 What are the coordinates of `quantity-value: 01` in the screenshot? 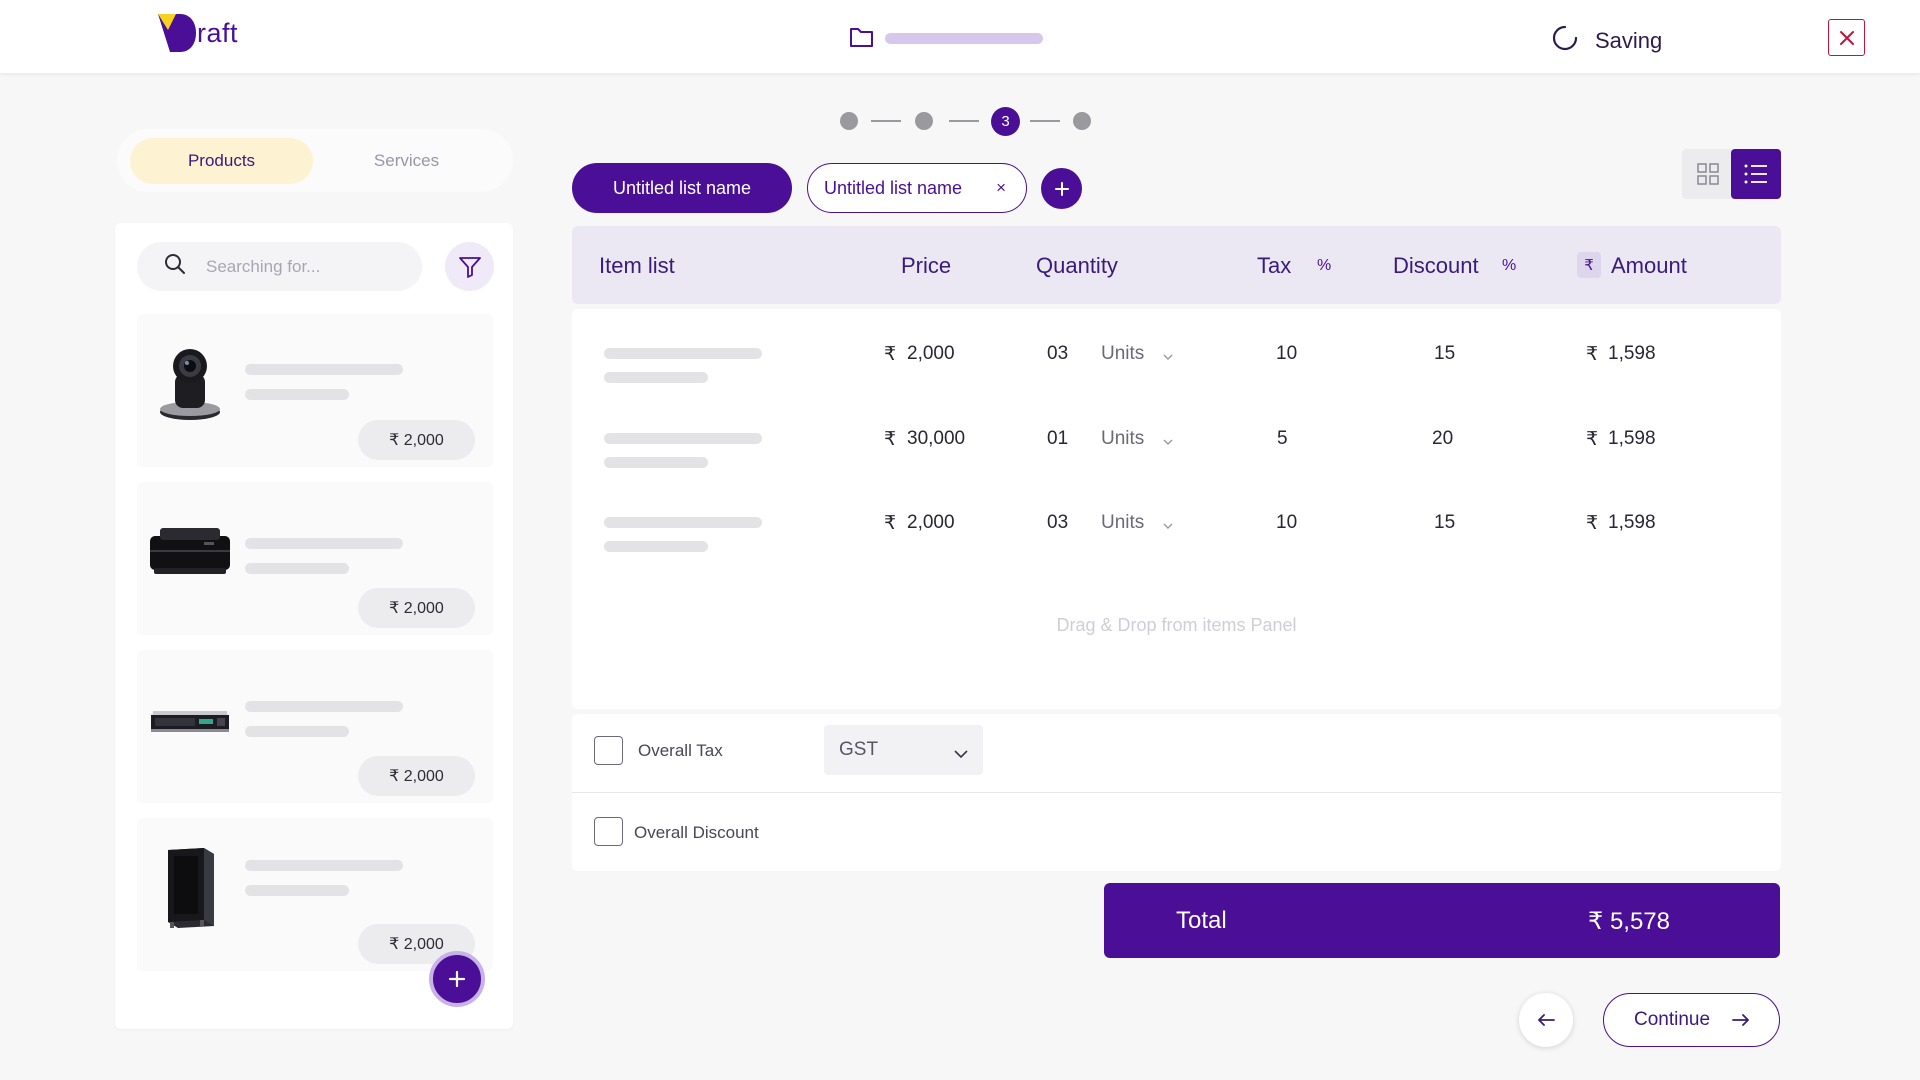 It's located at (1058, 438).